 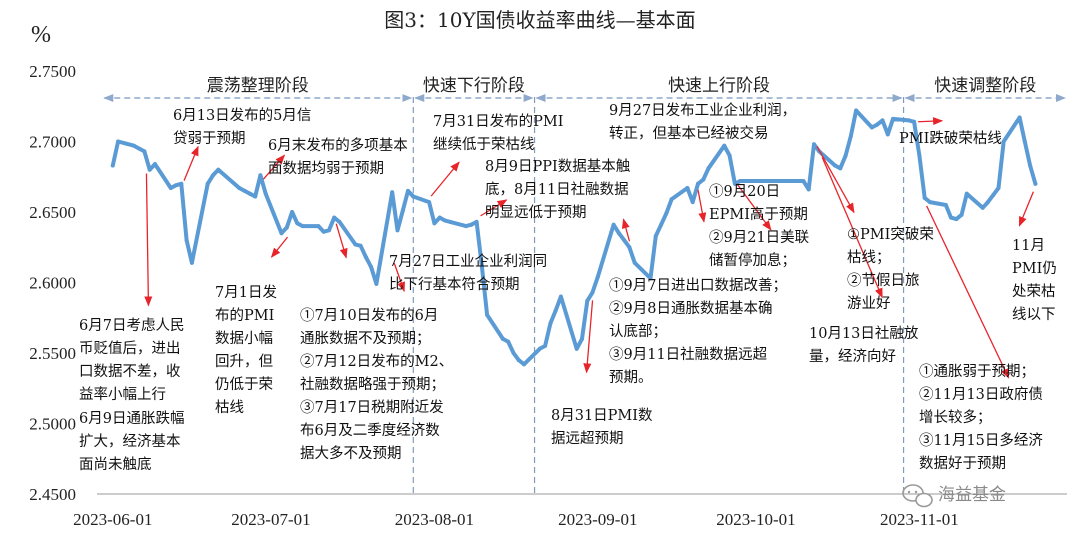 I want to click on annotation-line: 线以下, so click(x=1034, y=314).